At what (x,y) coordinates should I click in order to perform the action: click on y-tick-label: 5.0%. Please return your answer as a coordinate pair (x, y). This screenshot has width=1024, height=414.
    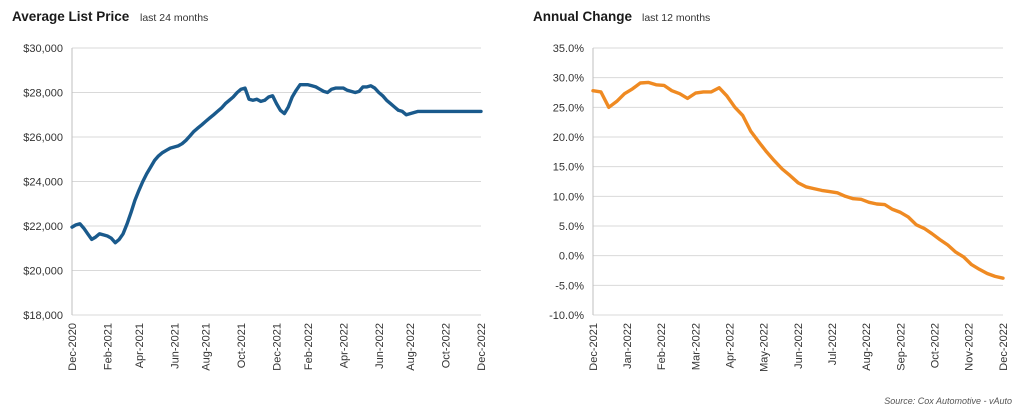
    Looking at the image, I should click on (571, 227).